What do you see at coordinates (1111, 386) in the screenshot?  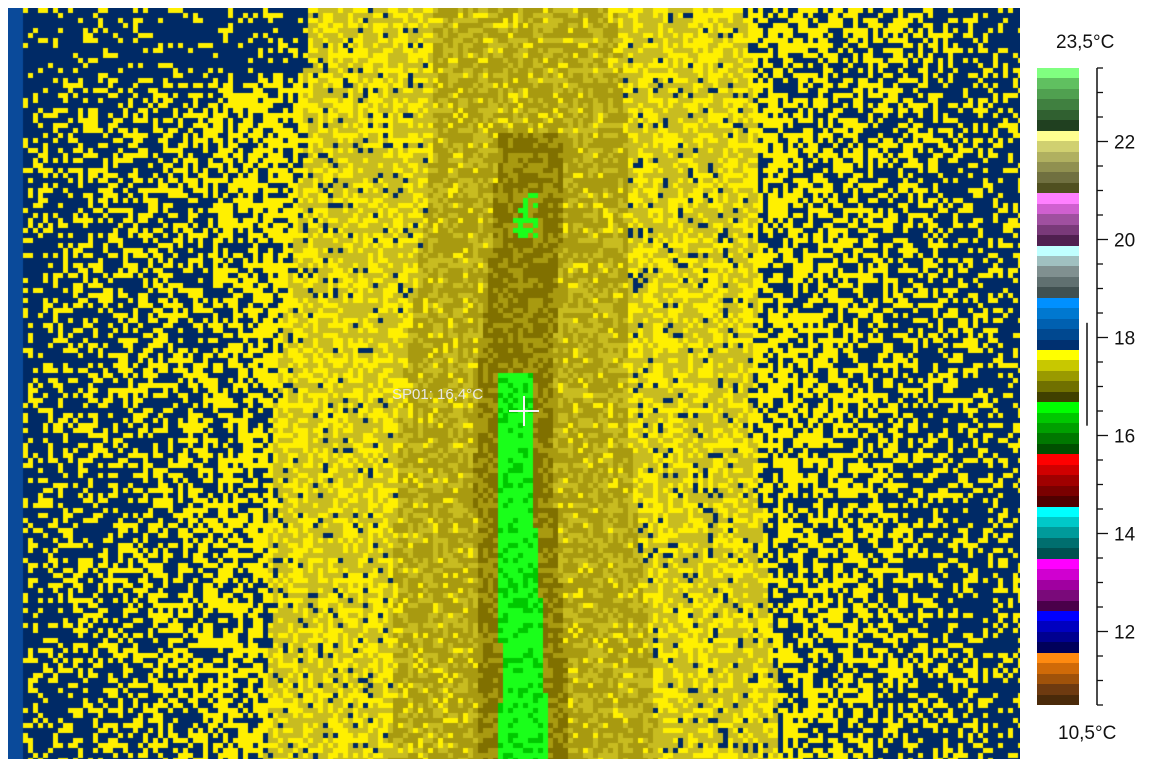 I see `scale-axis: 12 14 16 18 20 22` at bounding box center [1111, 386].